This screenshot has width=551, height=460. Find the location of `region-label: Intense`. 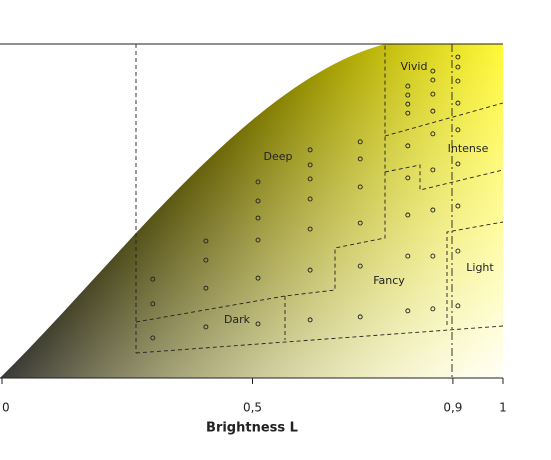

region-label: Intense is located at coordinates (468, 148).